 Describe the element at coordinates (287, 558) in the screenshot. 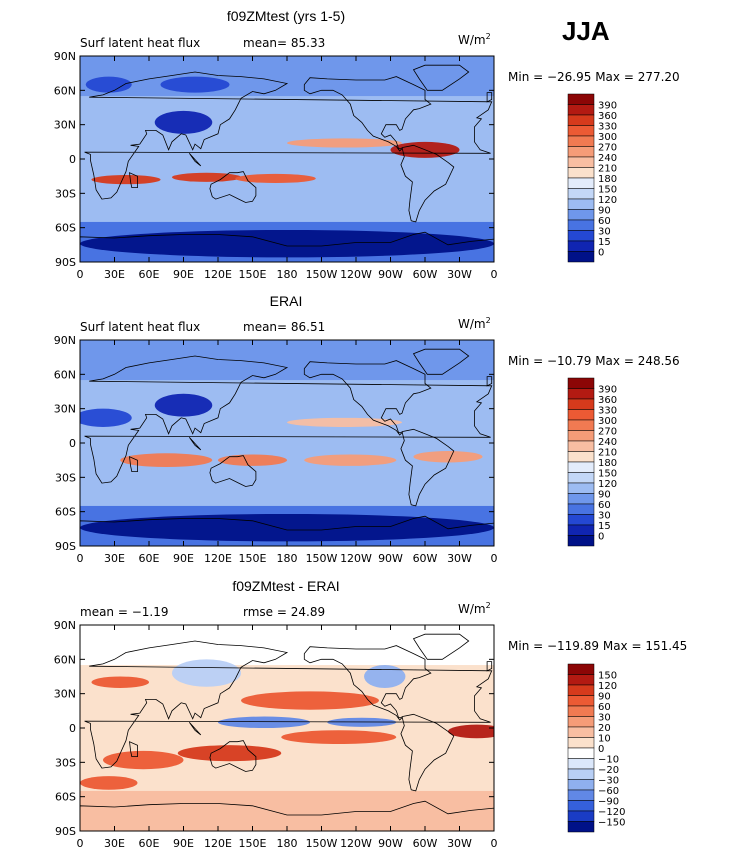

I see `x-tick-label: 180` at that location.